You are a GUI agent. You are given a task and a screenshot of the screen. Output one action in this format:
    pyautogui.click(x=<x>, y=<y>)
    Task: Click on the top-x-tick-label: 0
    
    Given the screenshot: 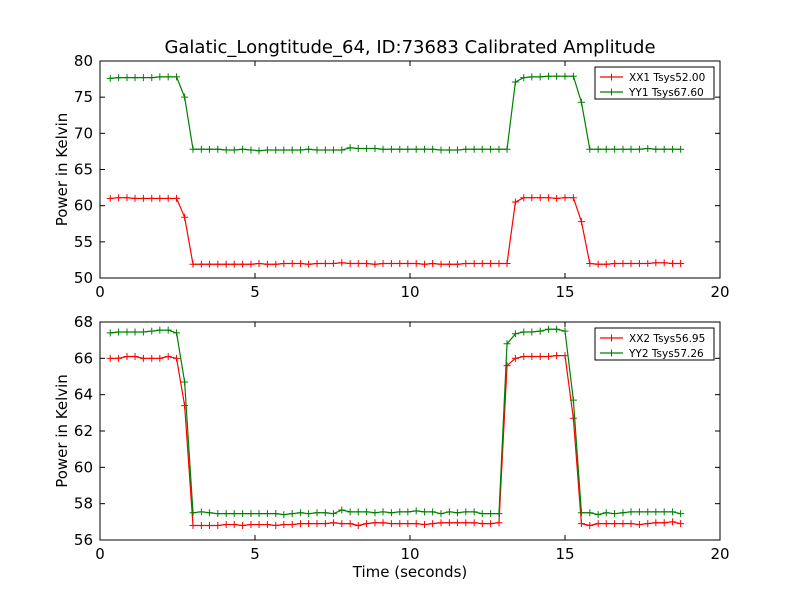 What is the action you would take?
    pyautogui.click(x=100, y=292)
    